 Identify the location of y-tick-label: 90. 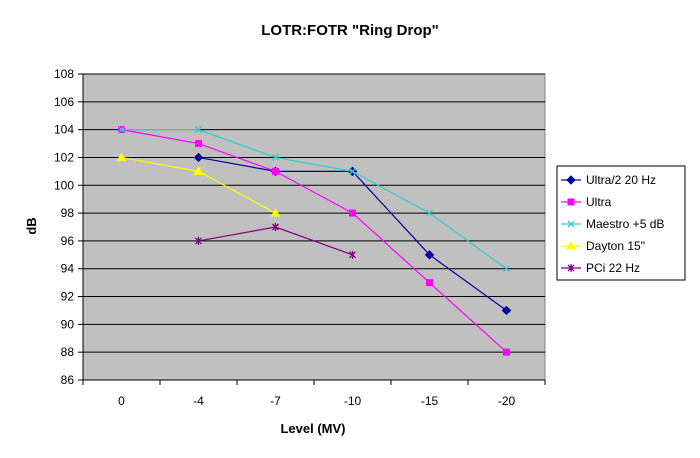
(68, 324).